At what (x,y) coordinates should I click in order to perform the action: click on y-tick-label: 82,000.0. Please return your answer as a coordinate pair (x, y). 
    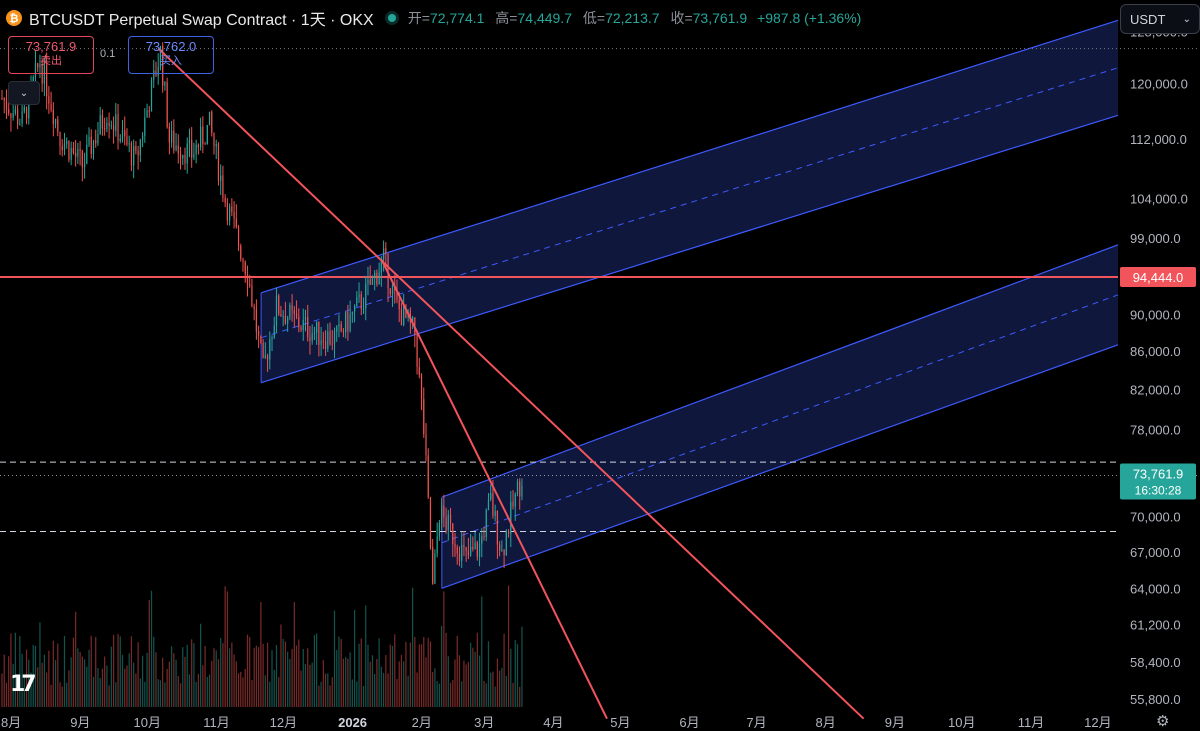
    Looking at the image, I should click on (1155, 389).